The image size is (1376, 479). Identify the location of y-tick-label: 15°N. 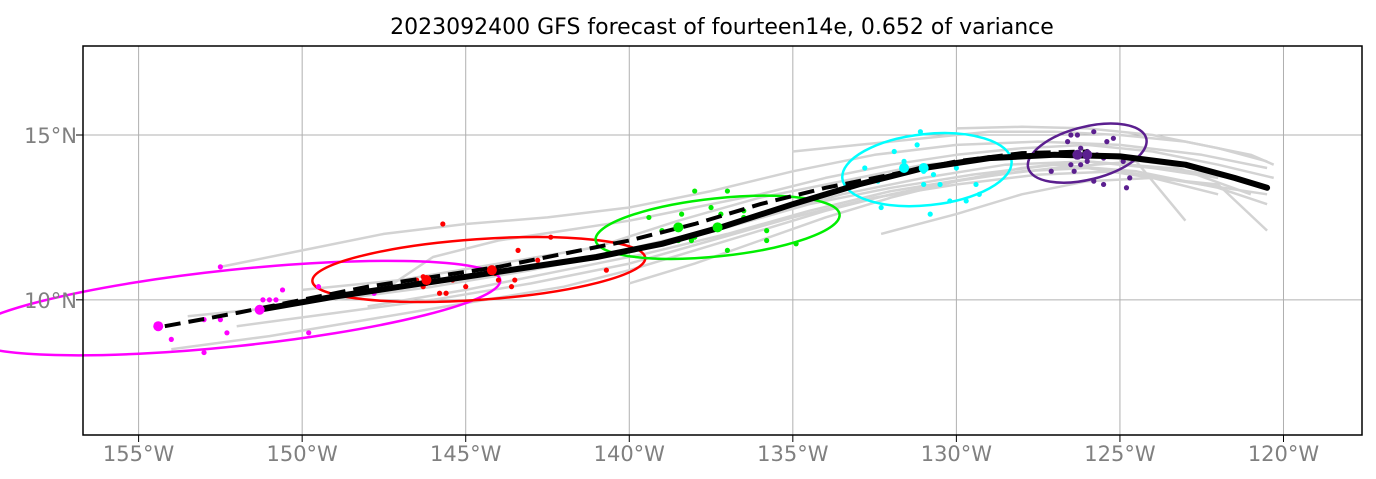
(50, 136).